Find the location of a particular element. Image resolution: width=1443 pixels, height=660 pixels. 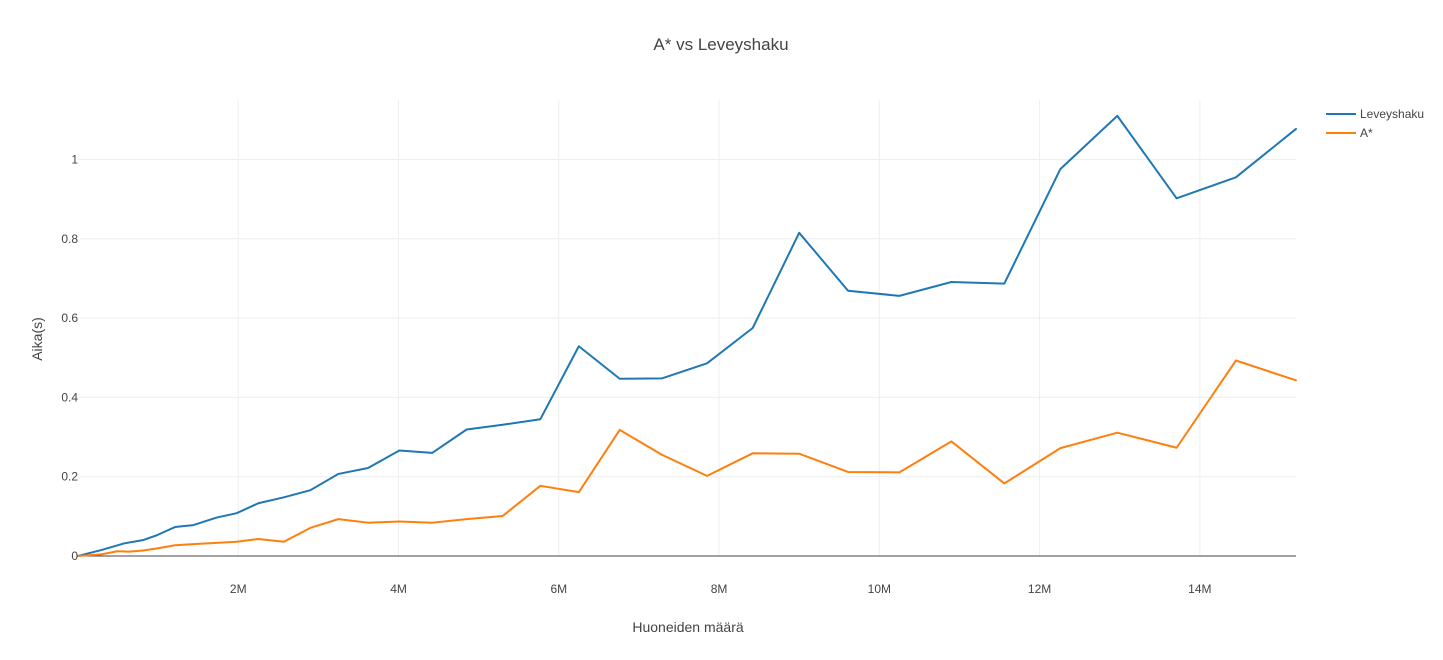

x-tick-label: 4M is located at coordinates (398, 589).